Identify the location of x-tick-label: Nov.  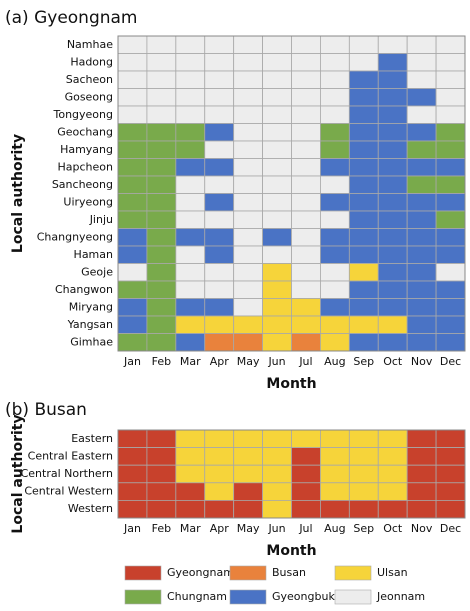
(422, 361).